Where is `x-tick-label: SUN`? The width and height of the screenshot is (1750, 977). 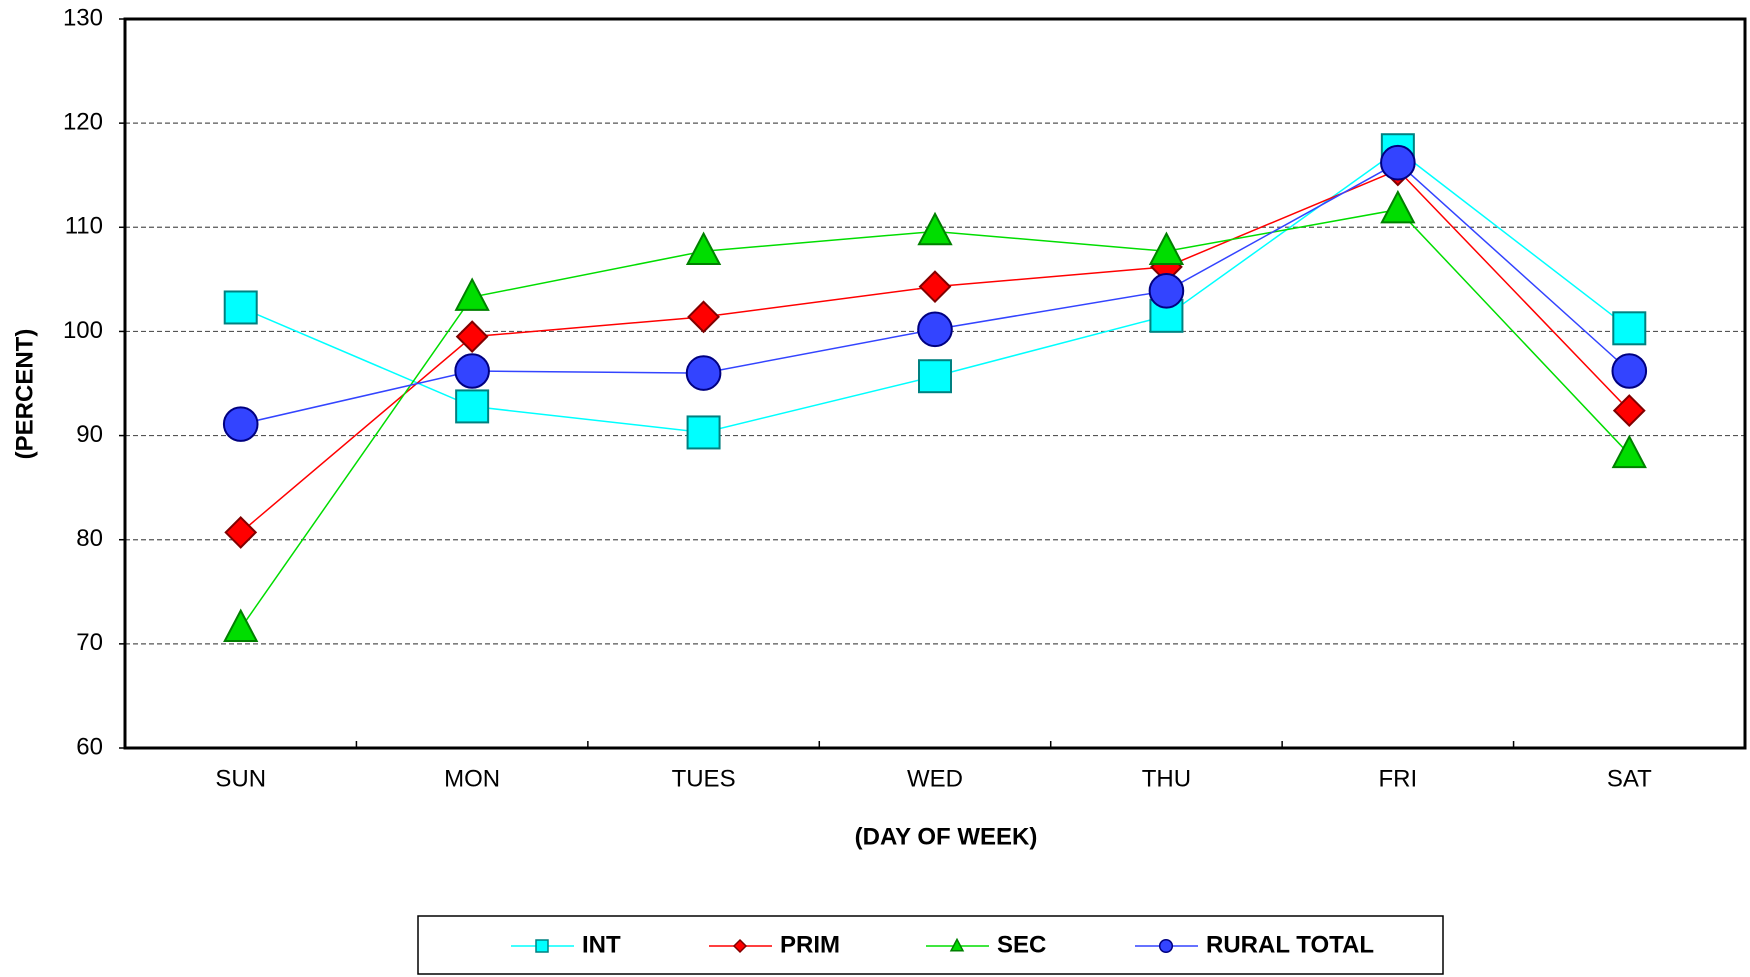
x-tick-label: SUN is located at coordinates (240, 778).